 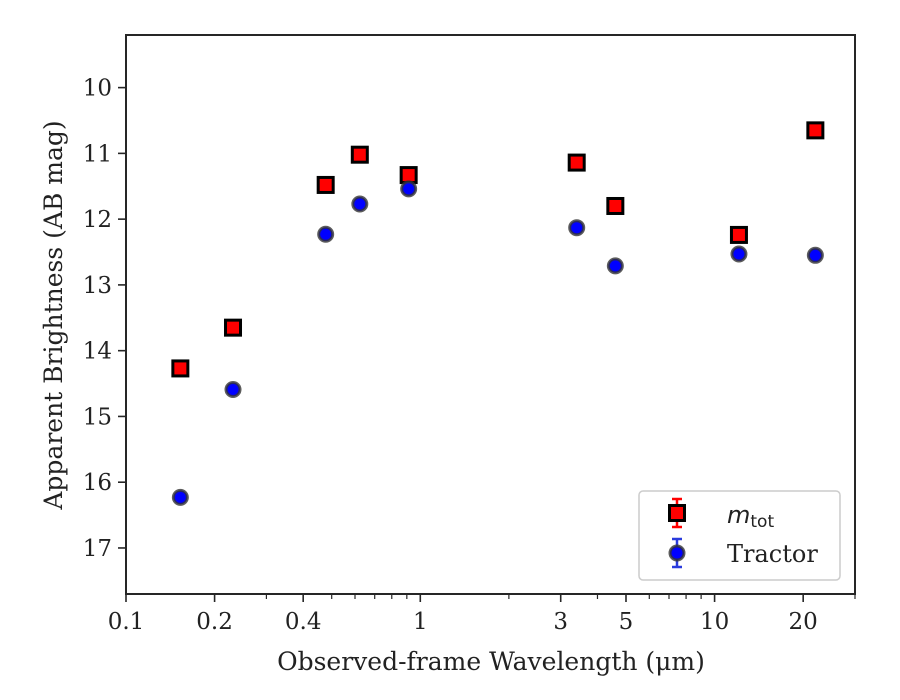 I want to click on legend-mtot-label: mtot, so click(x=750, y=516).